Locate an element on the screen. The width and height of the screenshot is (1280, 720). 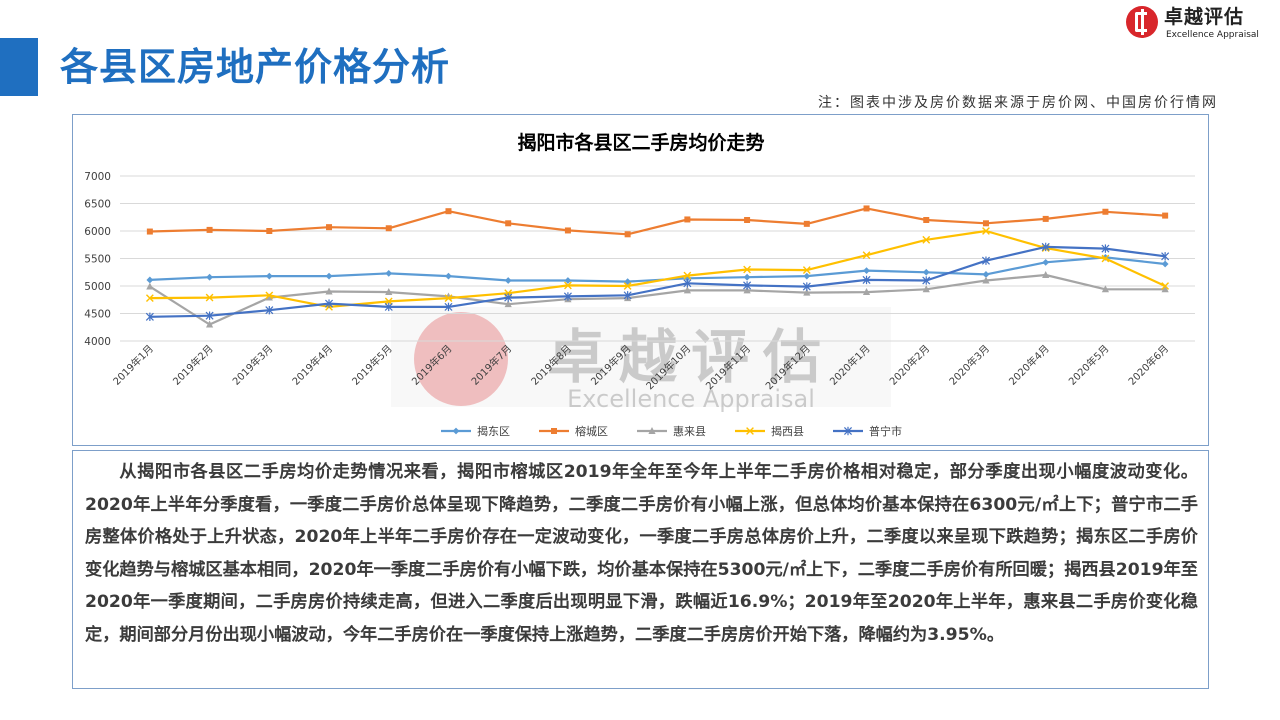
y-tick-label: 4000 is located at coordinates (97, 342).